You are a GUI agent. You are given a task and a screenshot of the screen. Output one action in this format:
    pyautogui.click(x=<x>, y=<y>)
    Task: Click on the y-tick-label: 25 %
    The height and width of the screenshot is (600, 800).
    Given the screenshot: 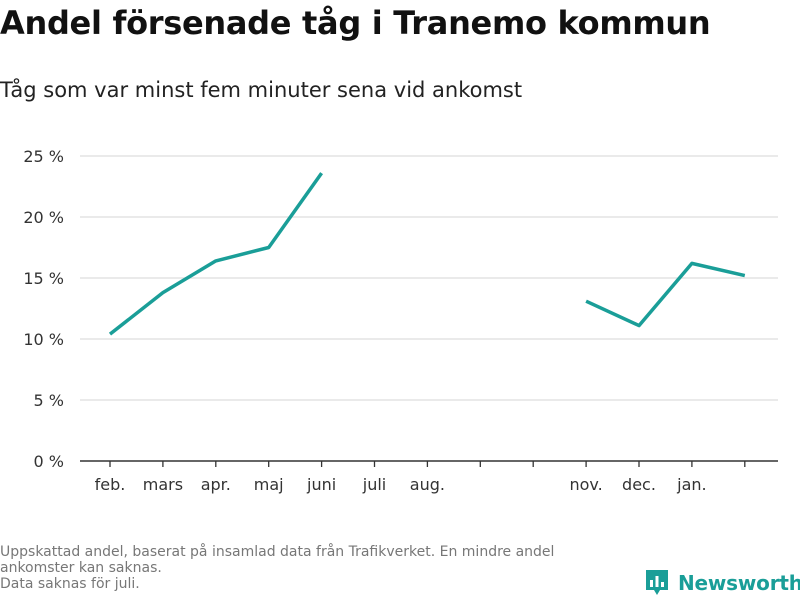 What is the action you would take?
    pyautogui.click(x=43, y=156)
    